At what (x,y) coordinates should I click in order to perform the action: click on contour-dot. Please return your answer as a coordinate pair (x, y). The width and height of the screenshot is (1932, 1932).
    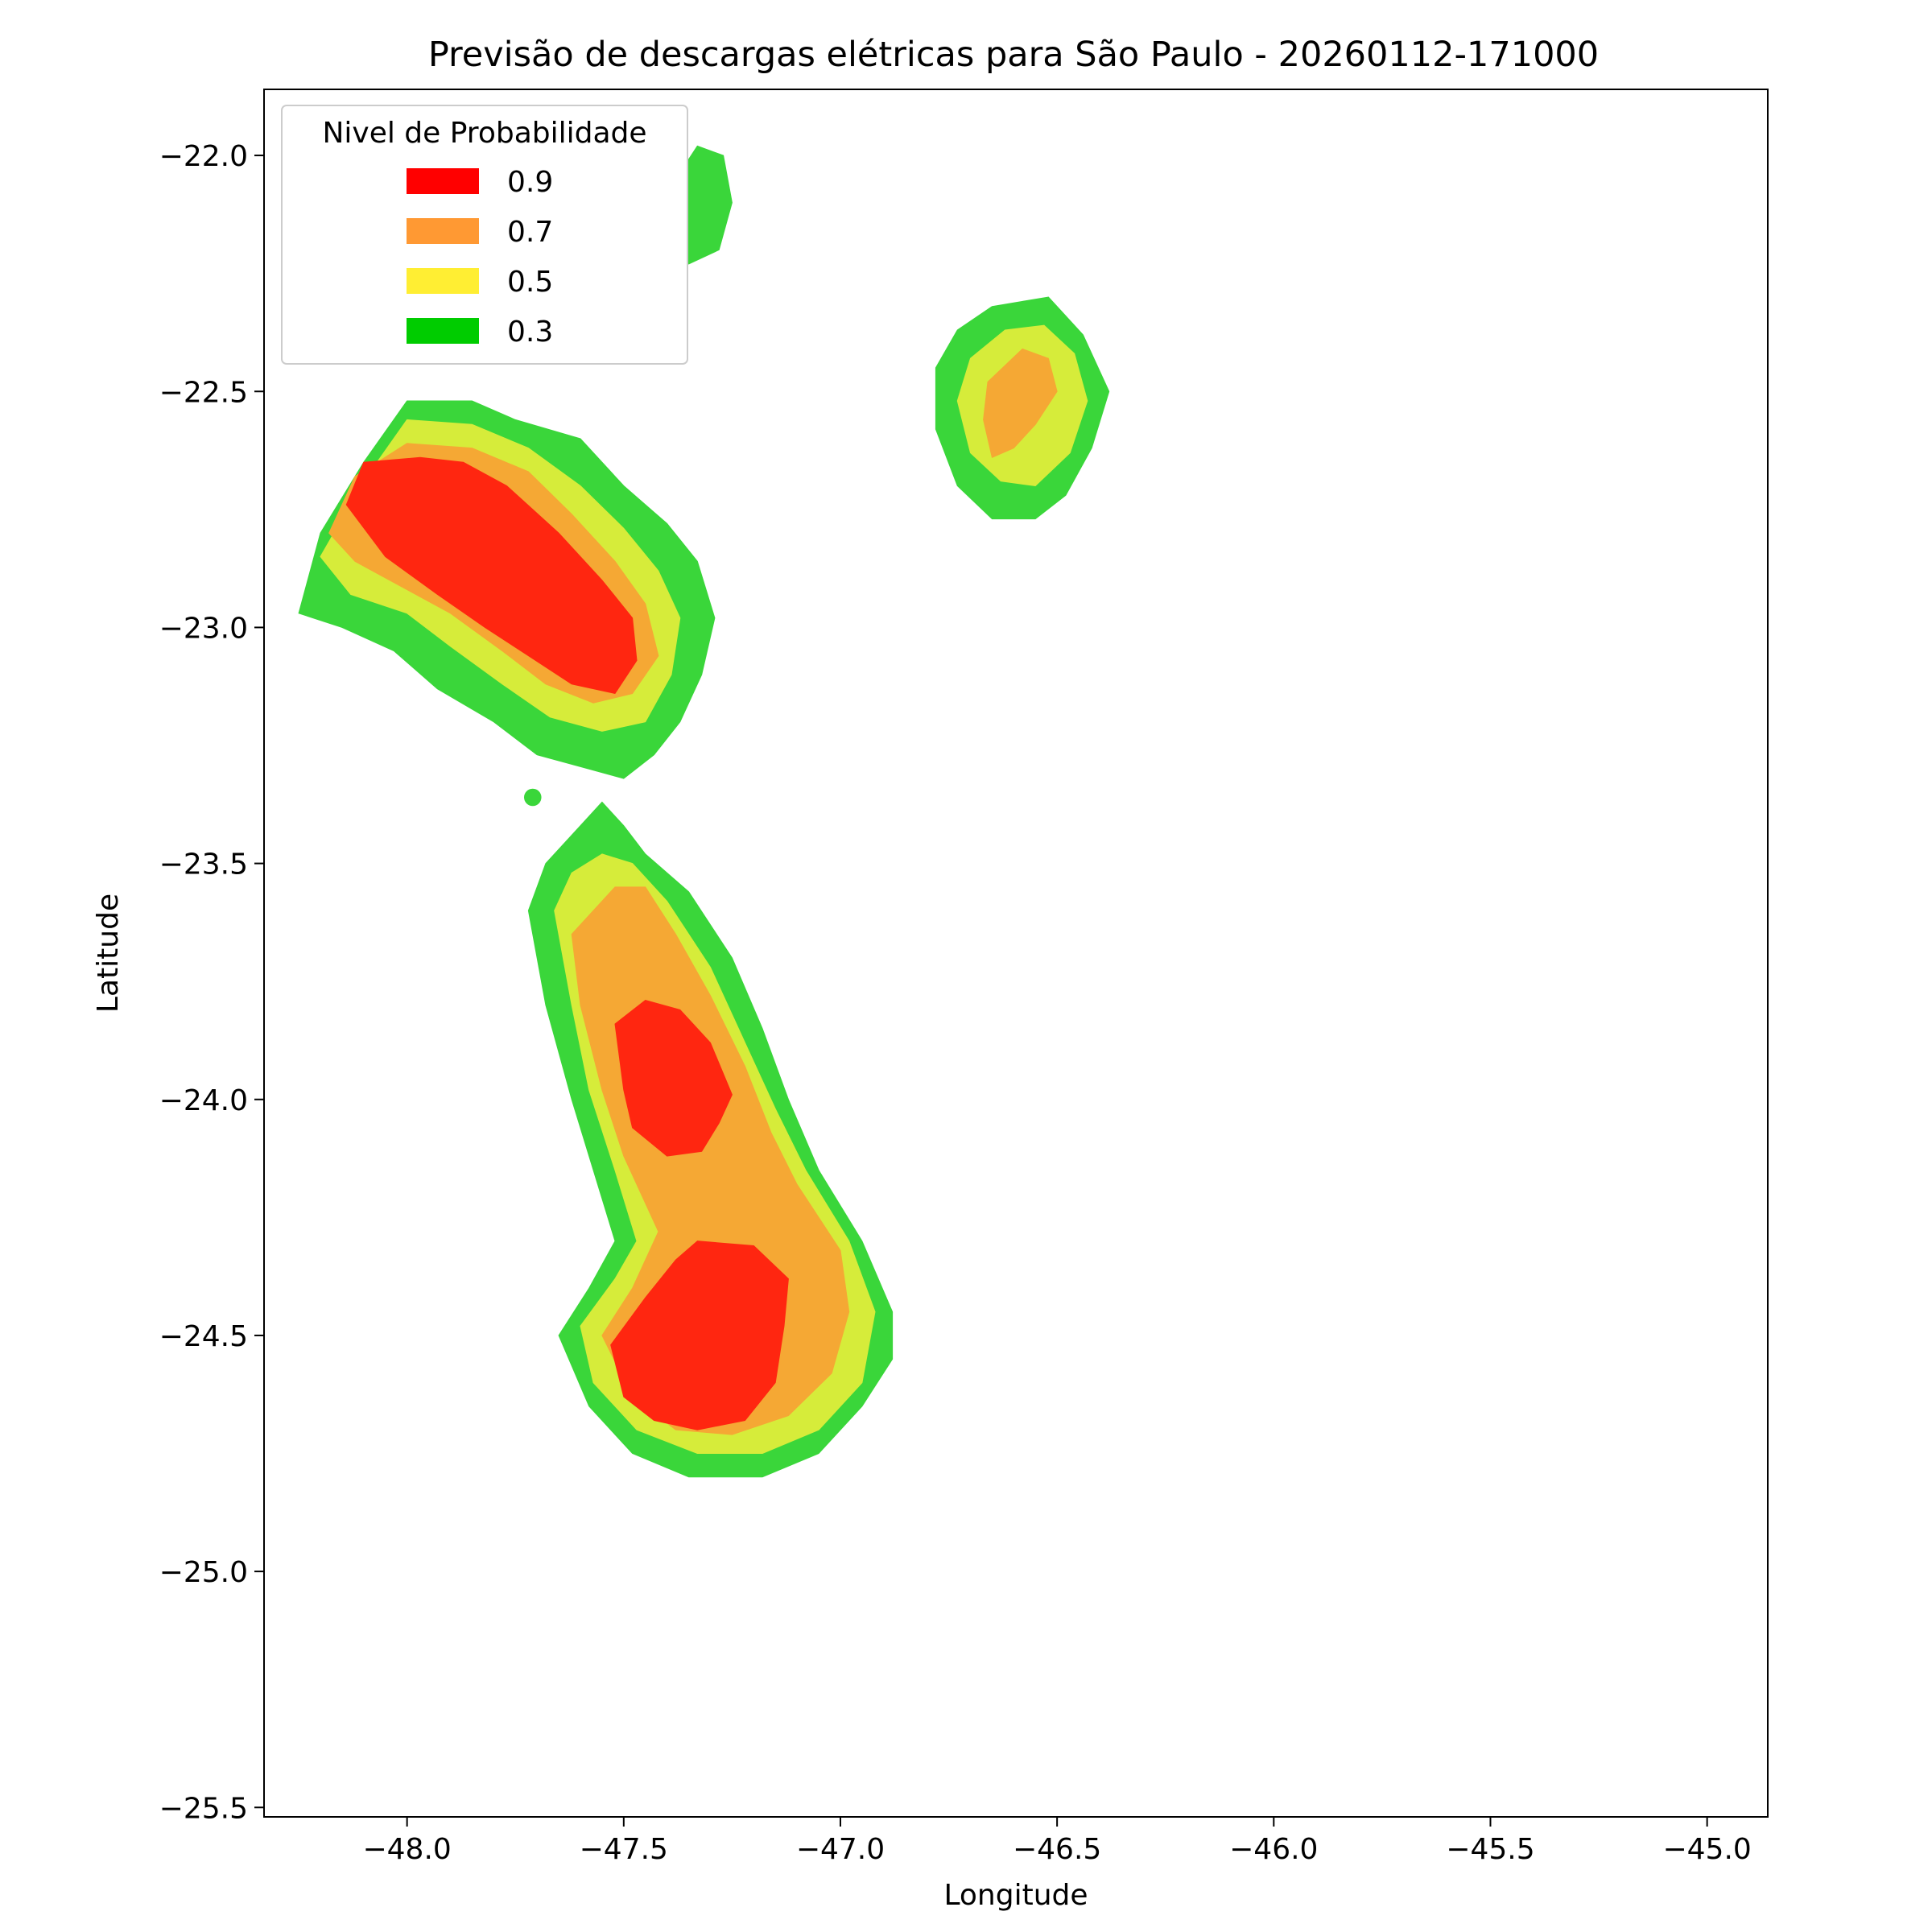
    Looking at the image, I should click on (532, 797).